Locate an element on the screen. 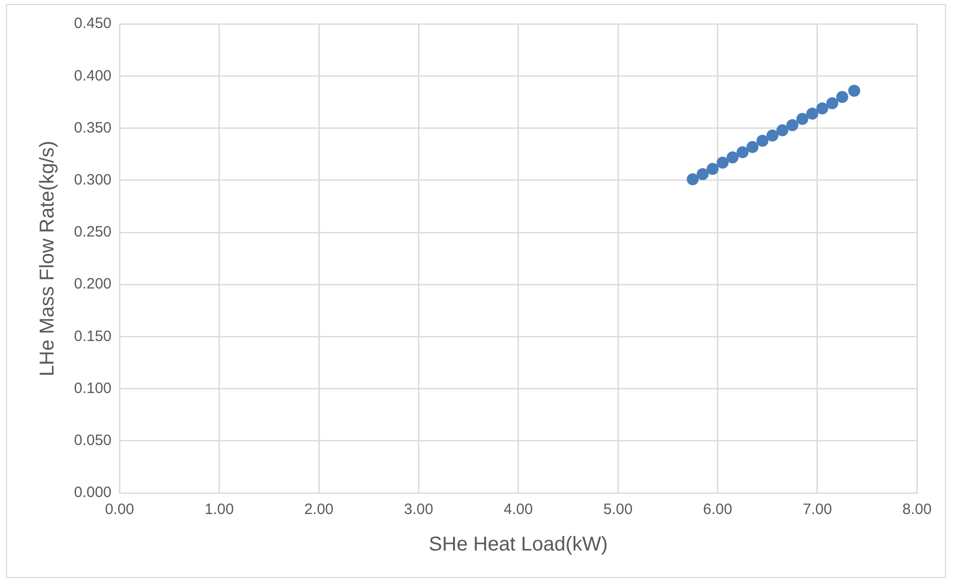 This screenshot has height=581, width=953. y-tick-label: 0.350 is located at coordinates (93, 127).